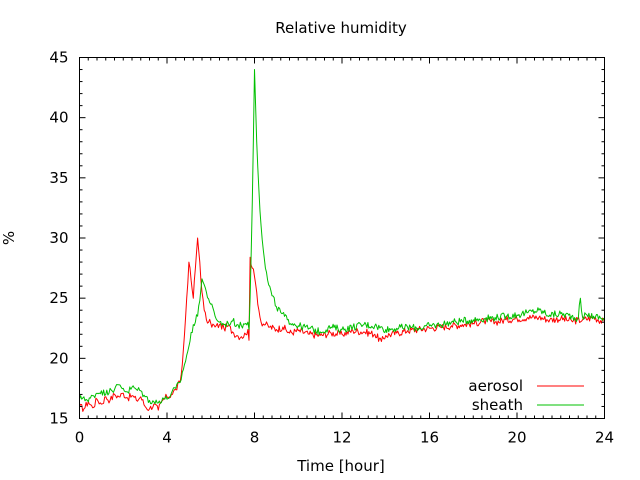 This screenshot has height=480, width=640. Describe the element at coordinates (9, 238) in the screenshot. I see `y-axis-label: %` at that location.